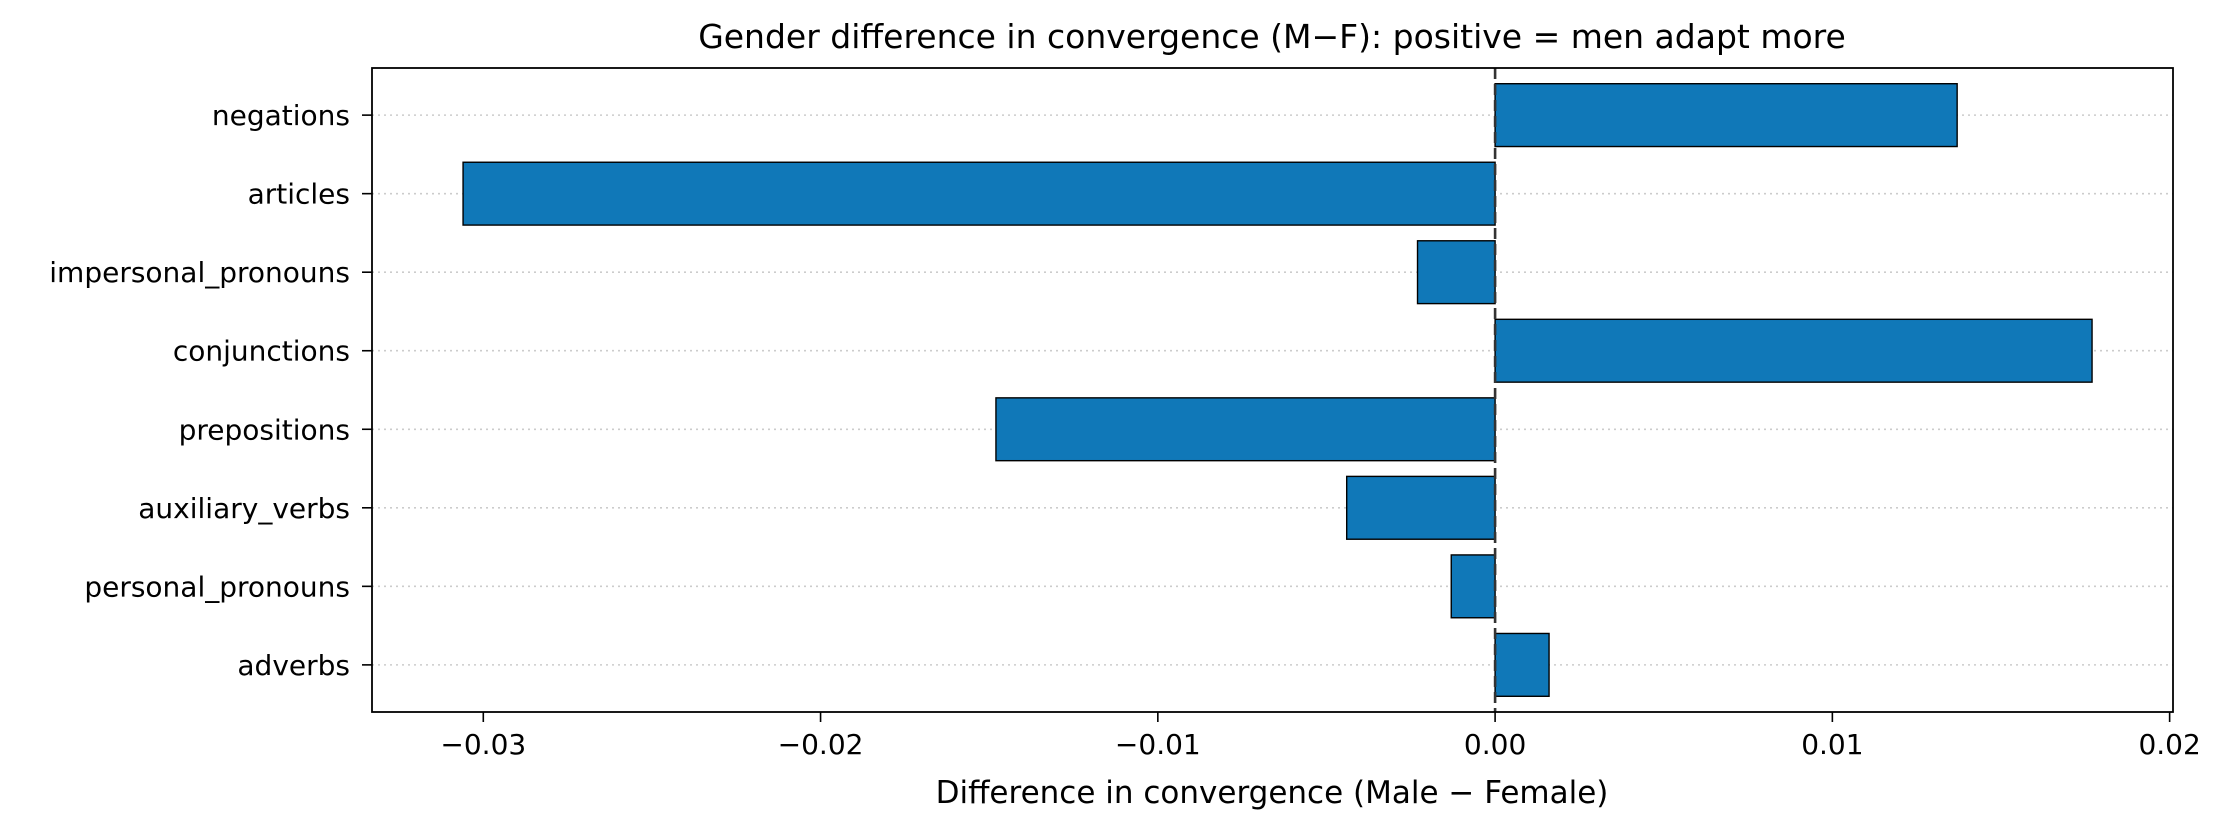  Describe the element at coordinates (1793, 350) in the screenshot. I see `bar-conjunctions` at that location.